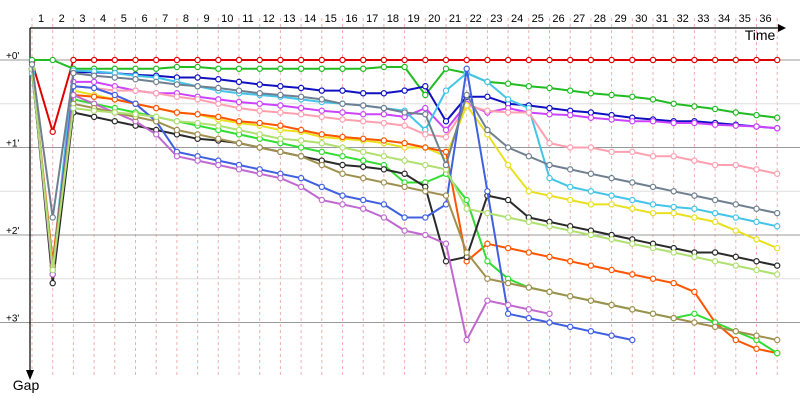 This screenshot has height=405, width=800. I want to click on x-tick-label: 24, so click(517, 19).